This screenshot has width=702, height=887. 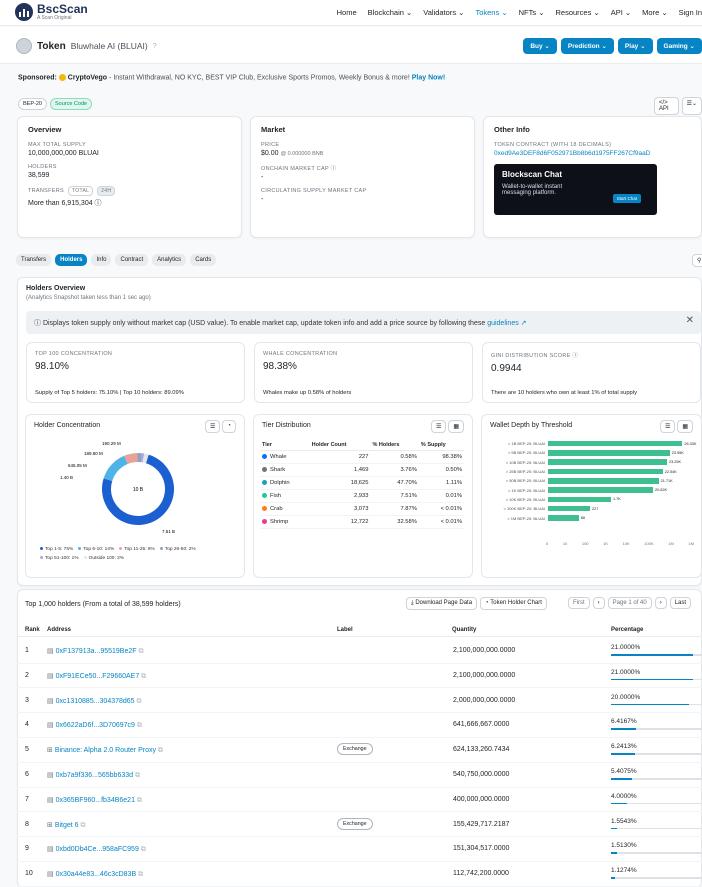 I want to click on bscscan-logo: BscScan A Scan Original, so click(x=51, y=12).